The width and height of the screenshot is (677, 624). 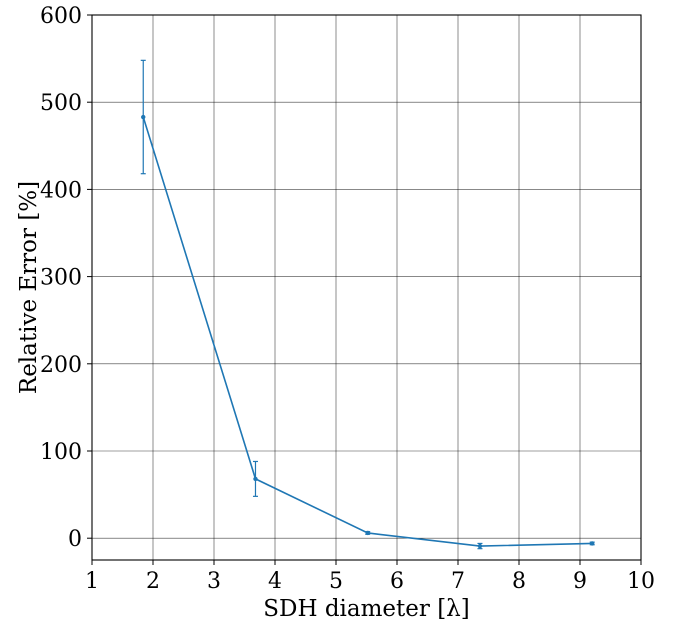 I want to click on x-tick-label: 7, so click(x=458, y=581).